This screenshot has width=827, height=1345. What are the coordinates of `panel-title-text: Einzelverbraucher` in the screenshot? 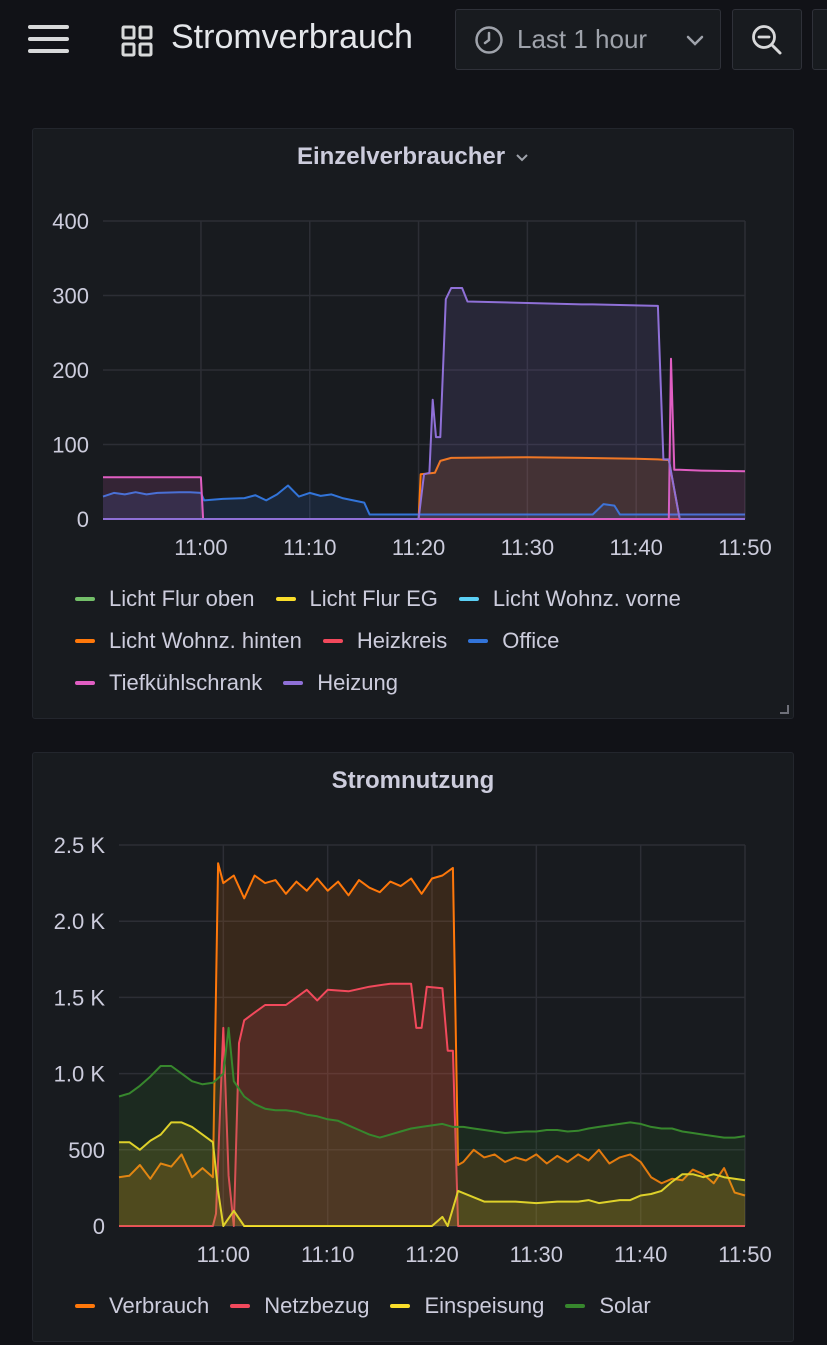 It's located at (401, 156).